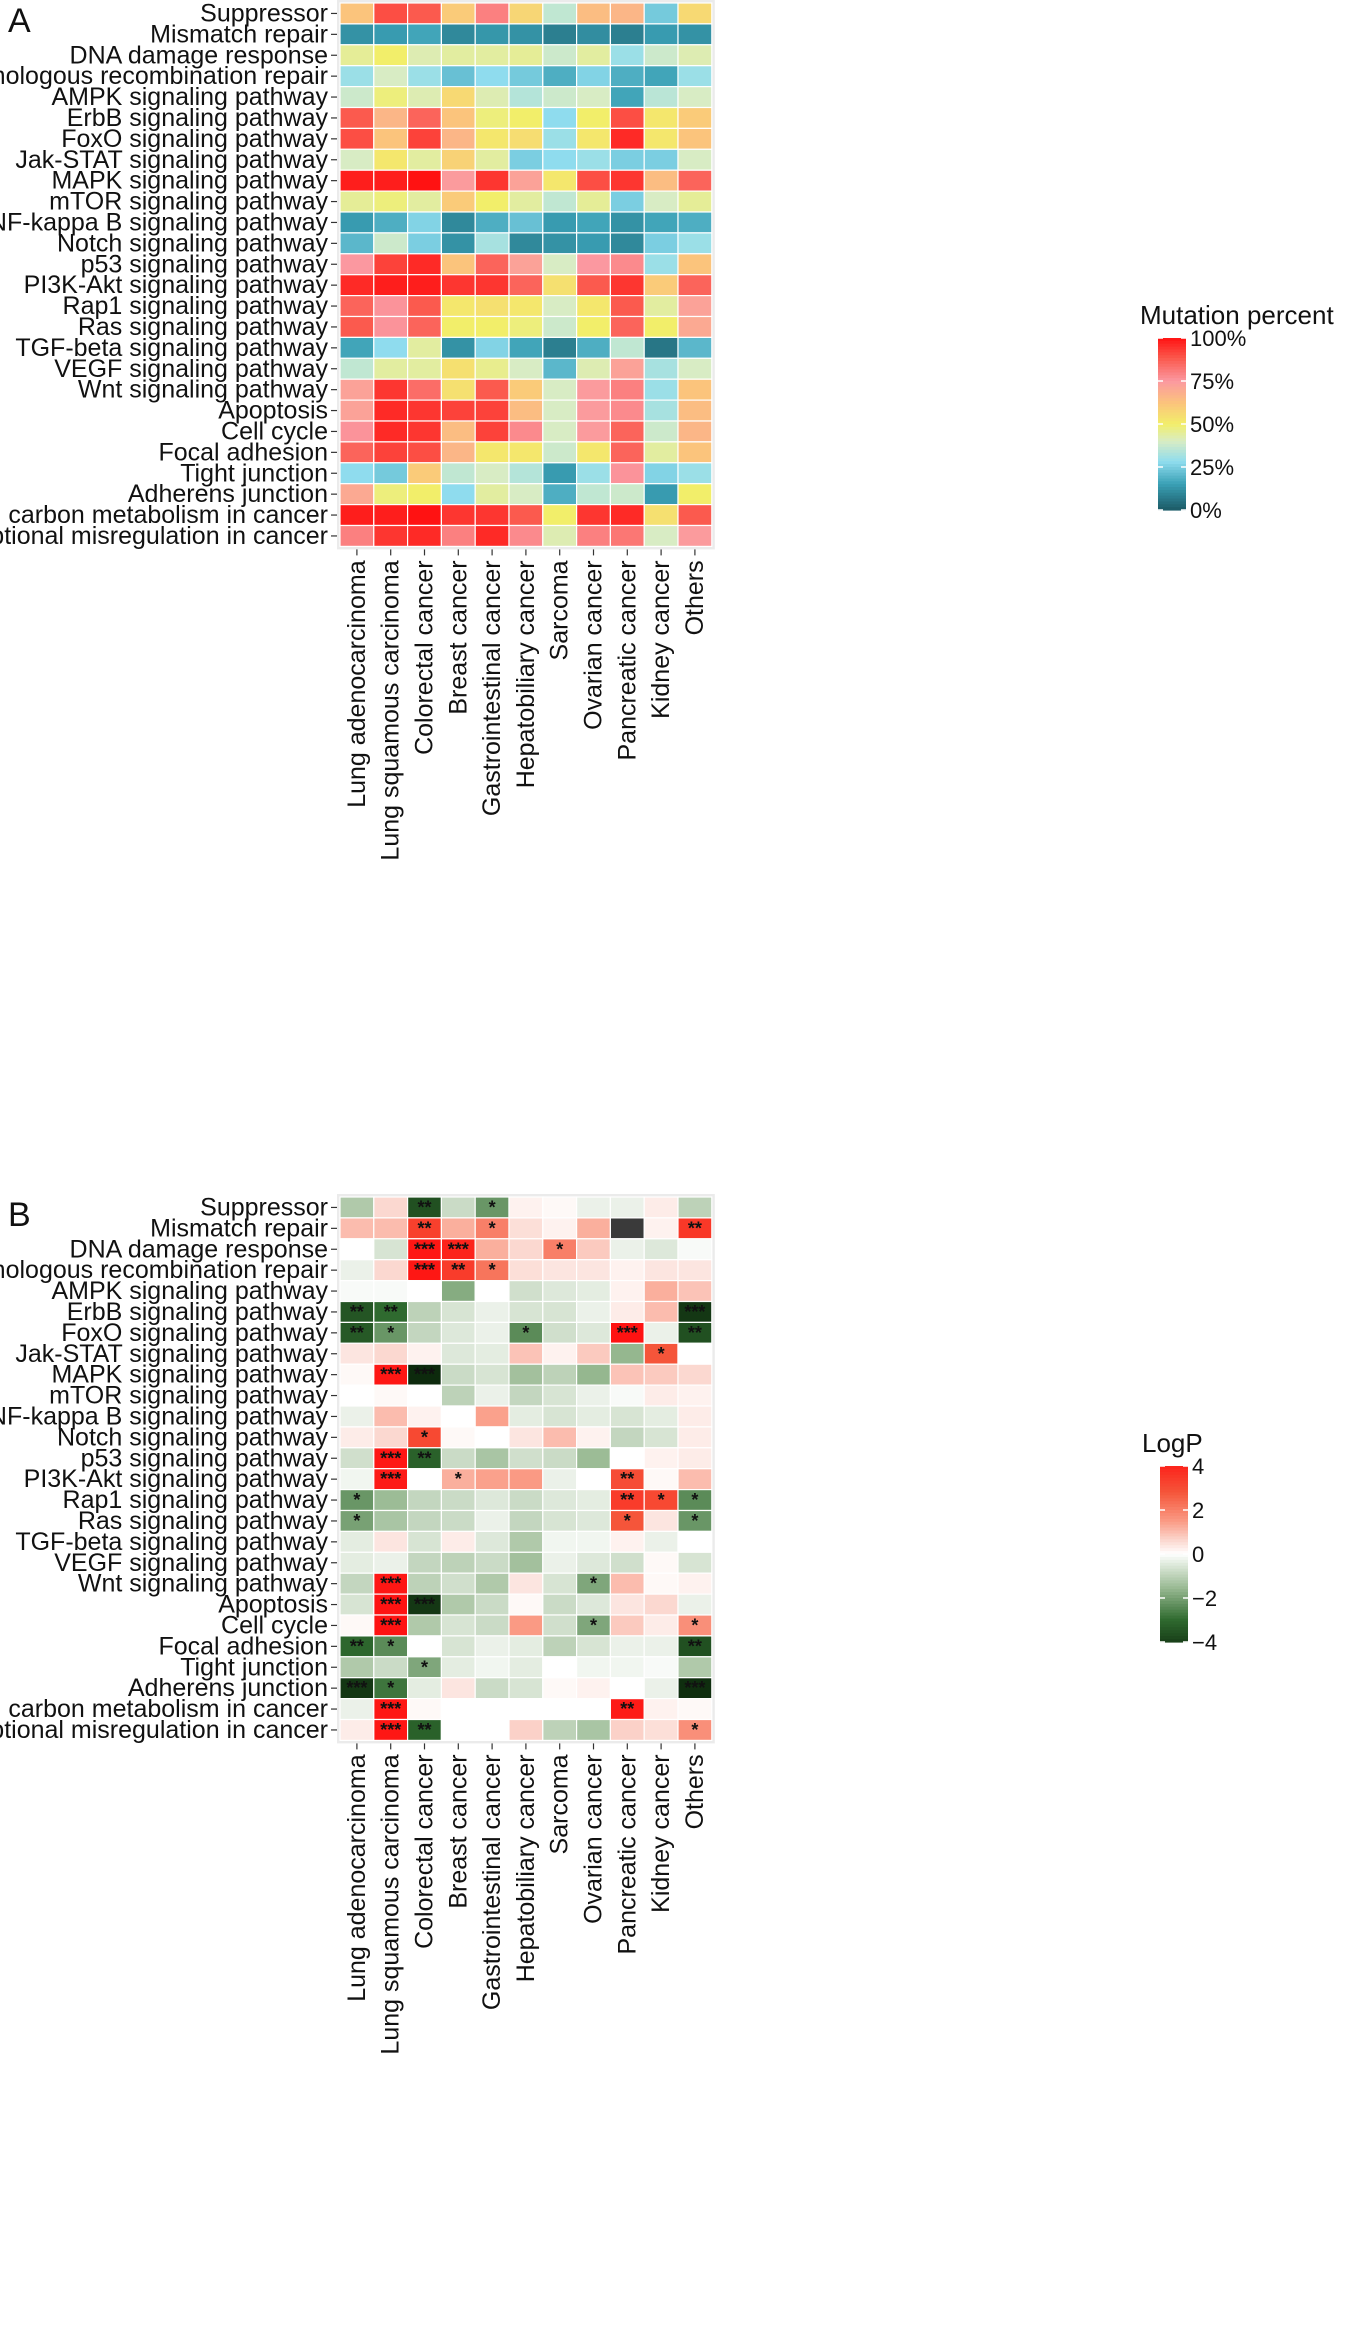  Describe the element at coordinates (424, 1667) in the screenshot. I see `significance-mark: *` at that location.